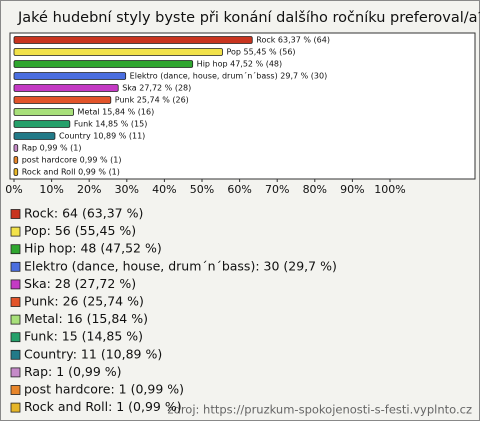 This screenshot has width=480, height=421. I want to click on x-tick-label: 20%, so click(89, 189).